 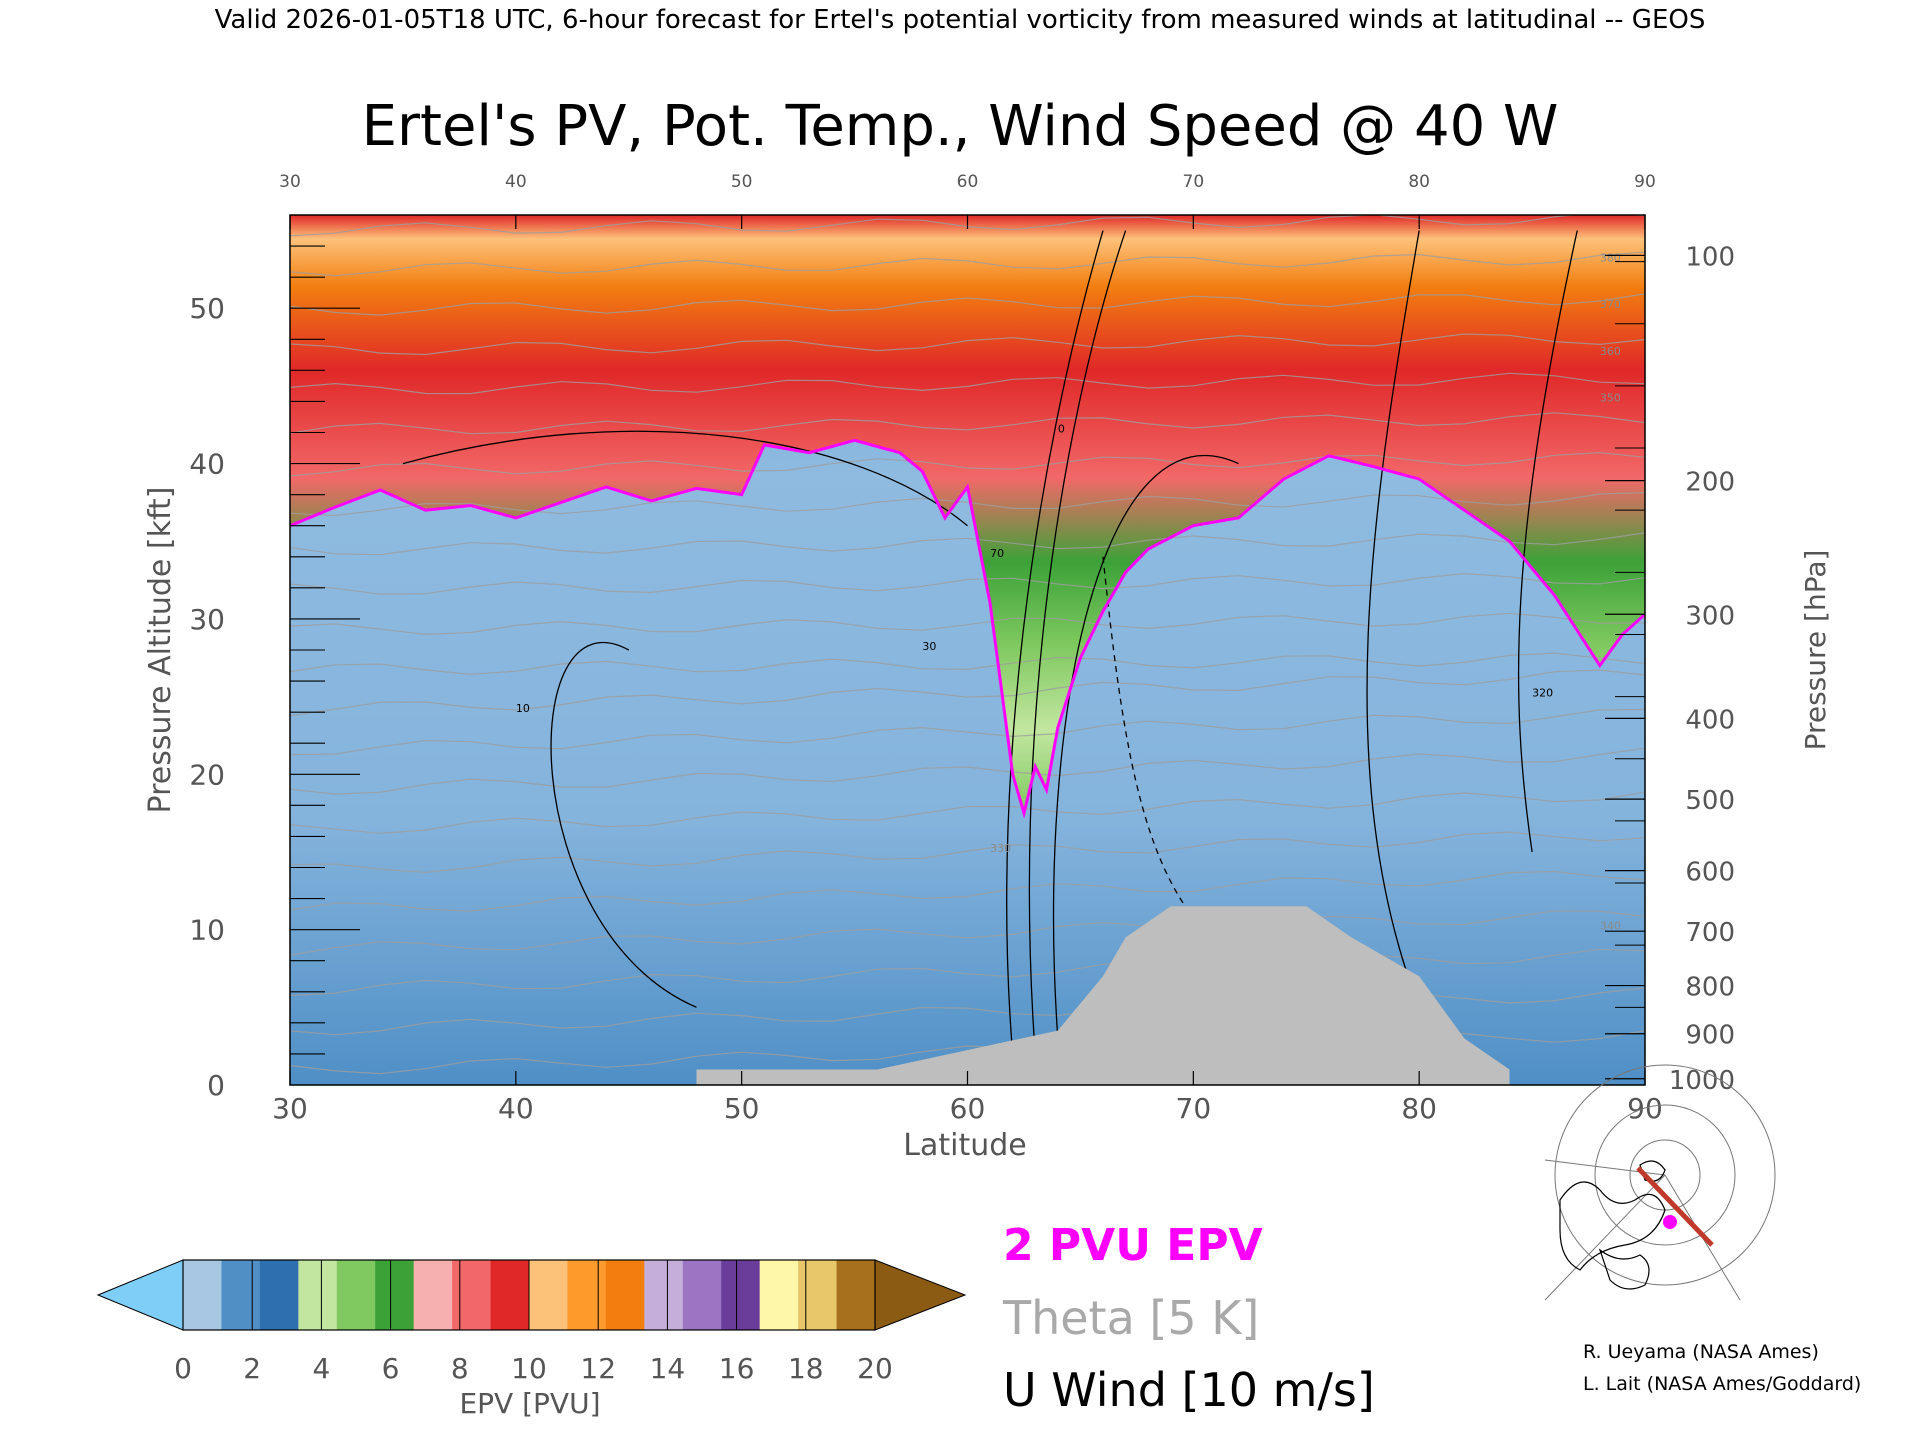 I want to click on pressure-tick-label: 600, so click(x=1710, y=873).